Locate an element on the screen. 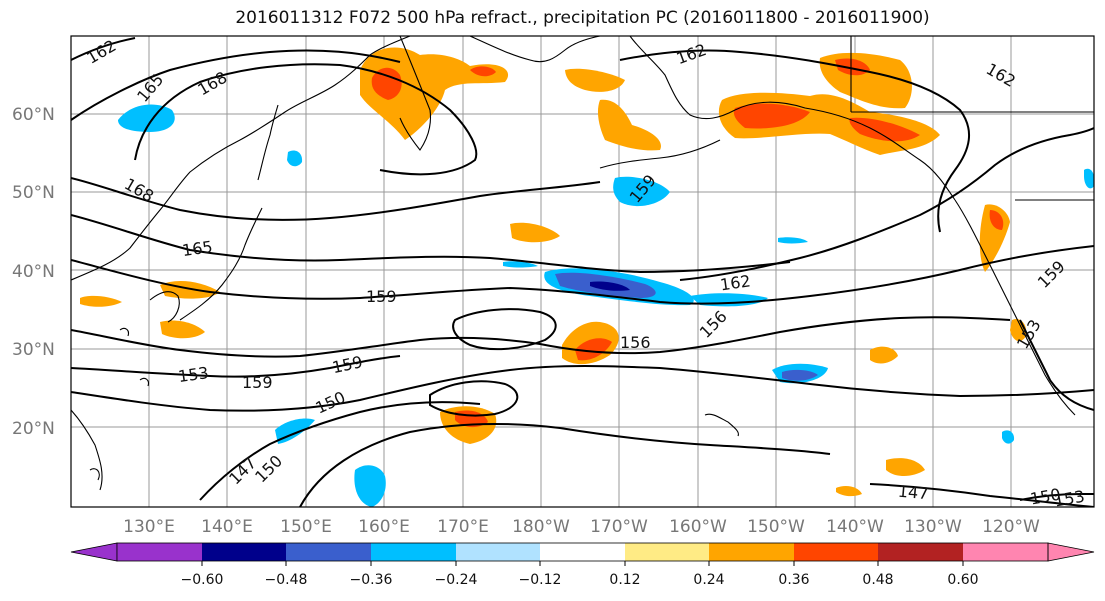 The height and width of the screenshot is (601, 1105). colorbar-tick-label: 0.48 is located at coordinates (877, 580).